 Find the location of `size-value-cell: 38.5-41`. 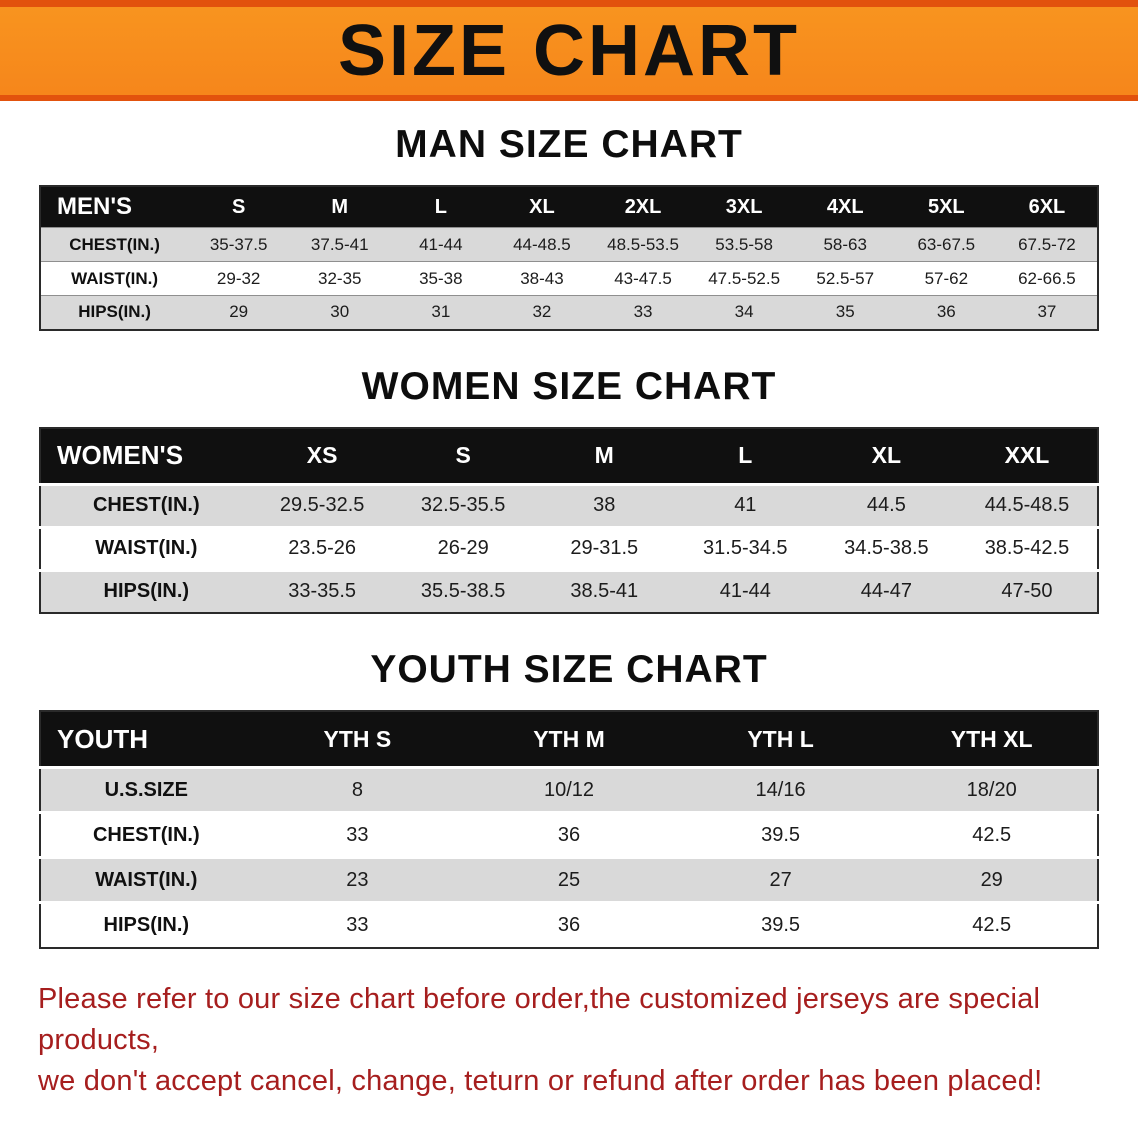

size-value-cell: 38.5-41 is located at coordinates (604, 591).